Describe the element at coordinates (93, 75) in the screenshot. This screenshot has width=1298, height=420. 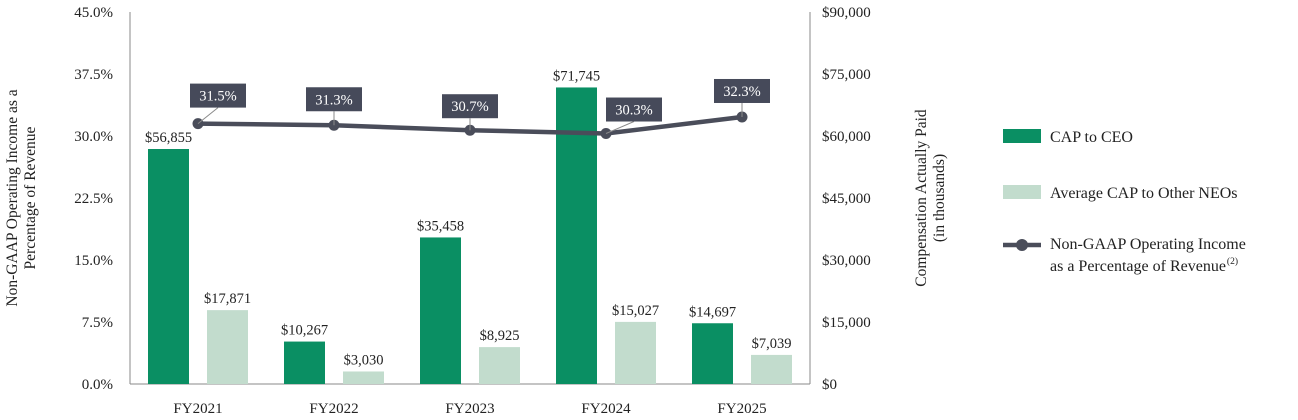
I see `left-tick-label: 37.5%` at that location.